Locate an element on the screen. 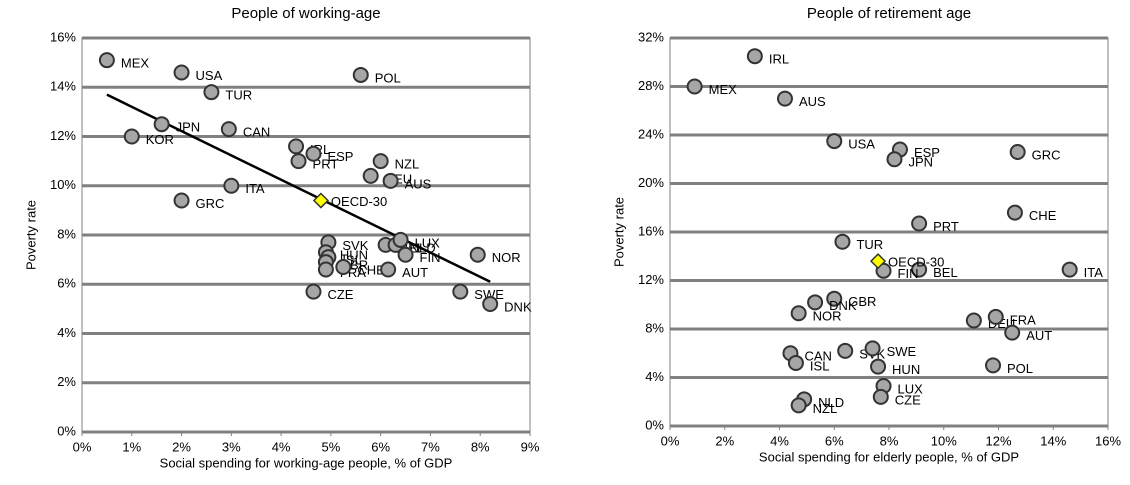  point-label: SVK is located at coordinates (355, 245).